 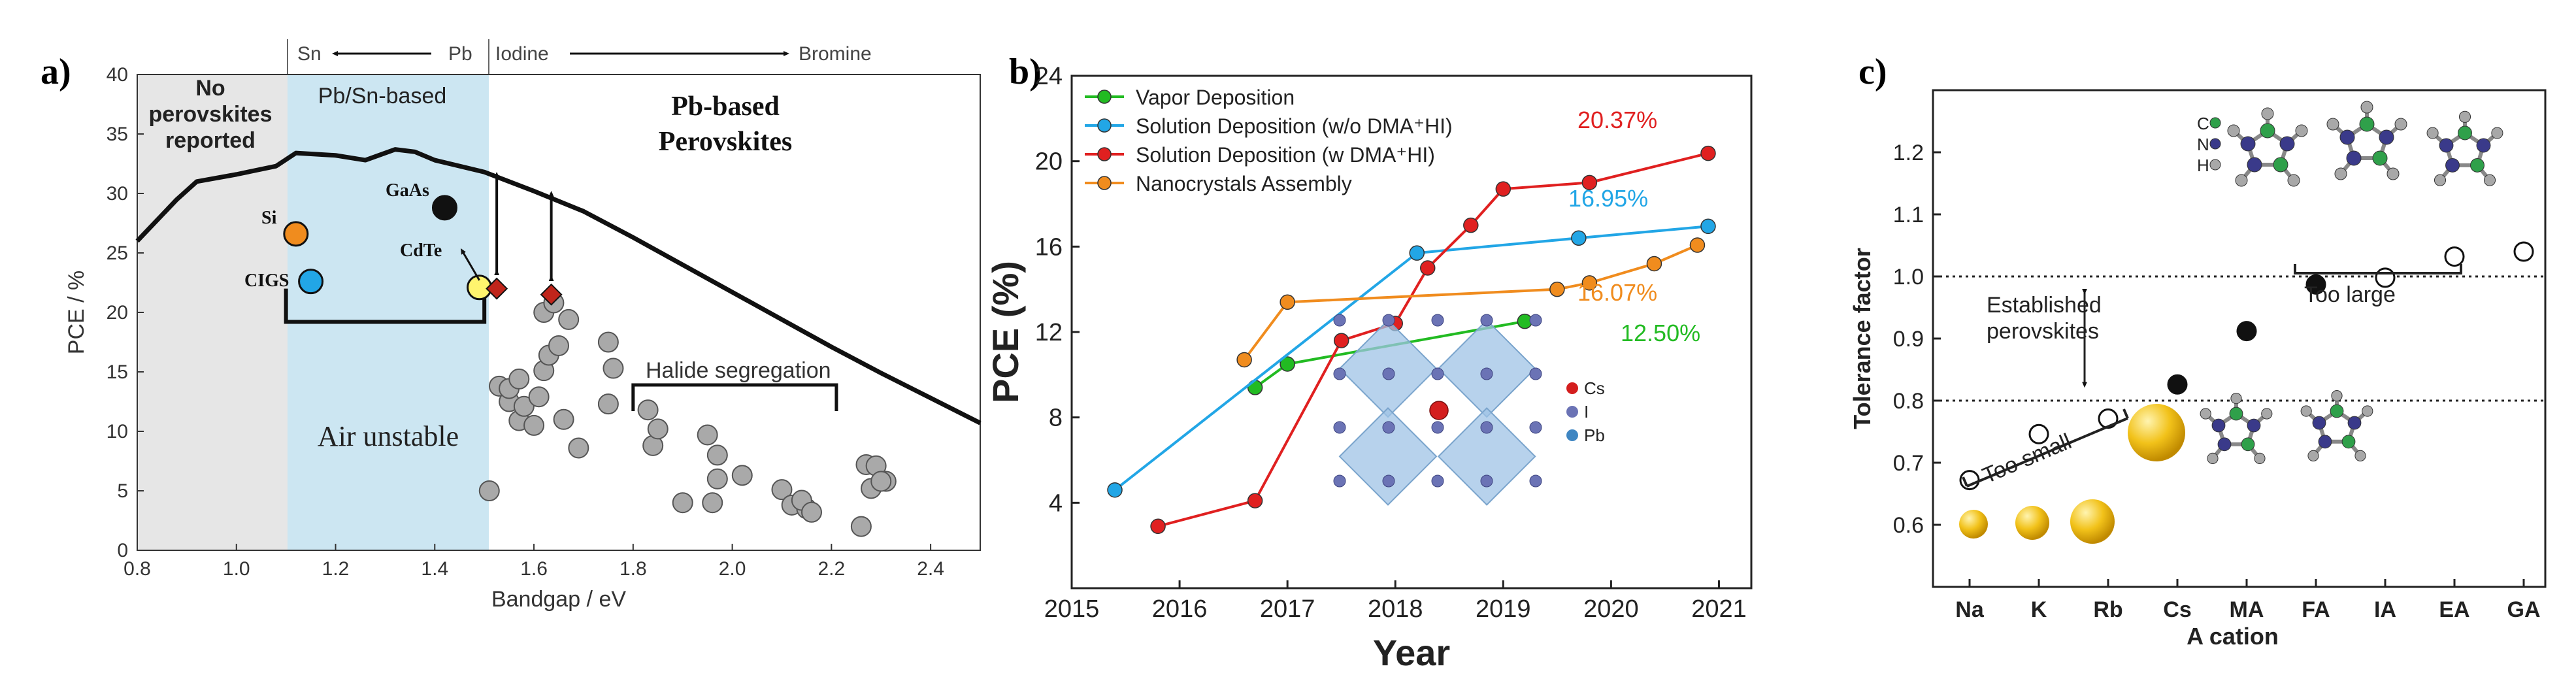 What do you see at coordinates (1180, 609) in the screenshot?
I see `x-tick-label: 2016` at bounding box center [1180, 609].